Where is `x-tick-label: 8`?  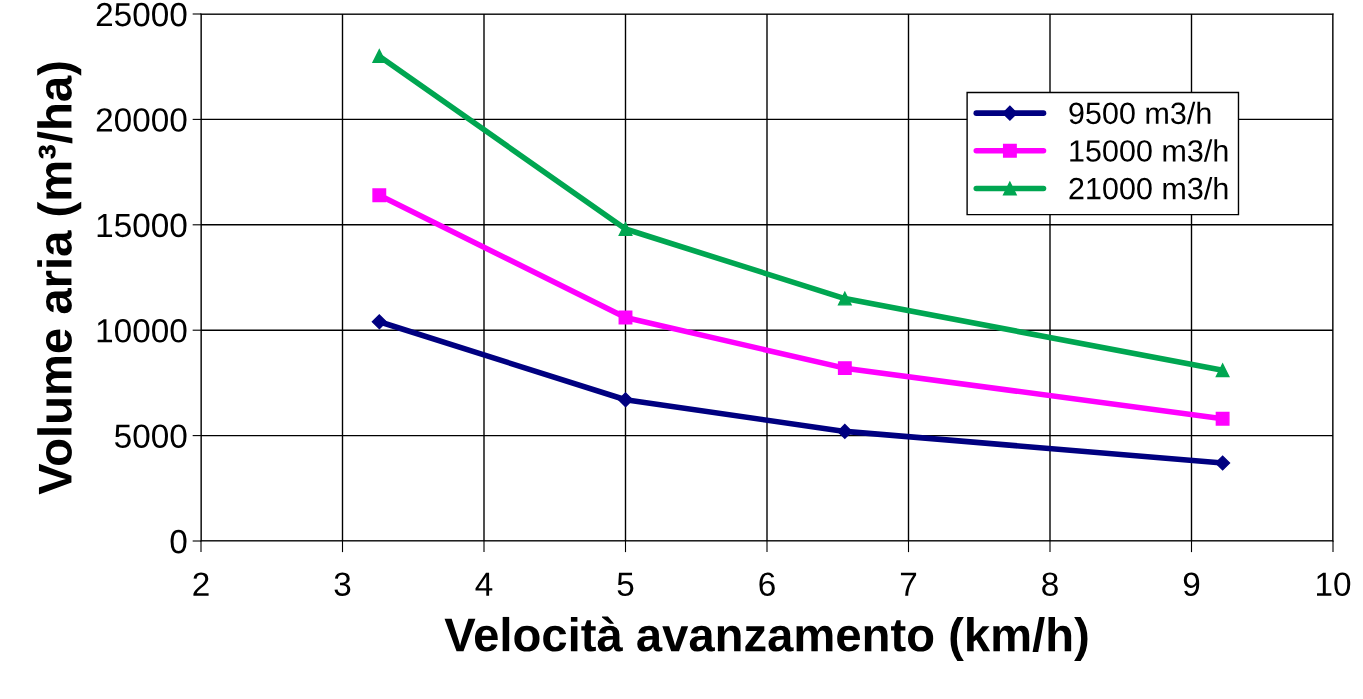
x-tick-label: 8 is located at coordinates (1050, 584).